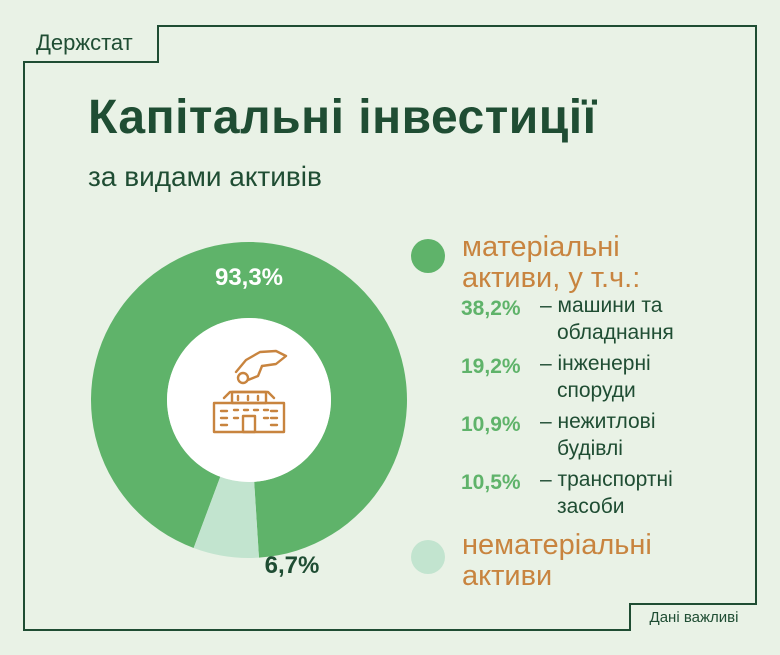 The height and width of the screenshot is (655, 780). Describe the element at coordinates (597, 435) in the screenshot. I see `breakdown-label: – нежитлові будівлі` at that location.